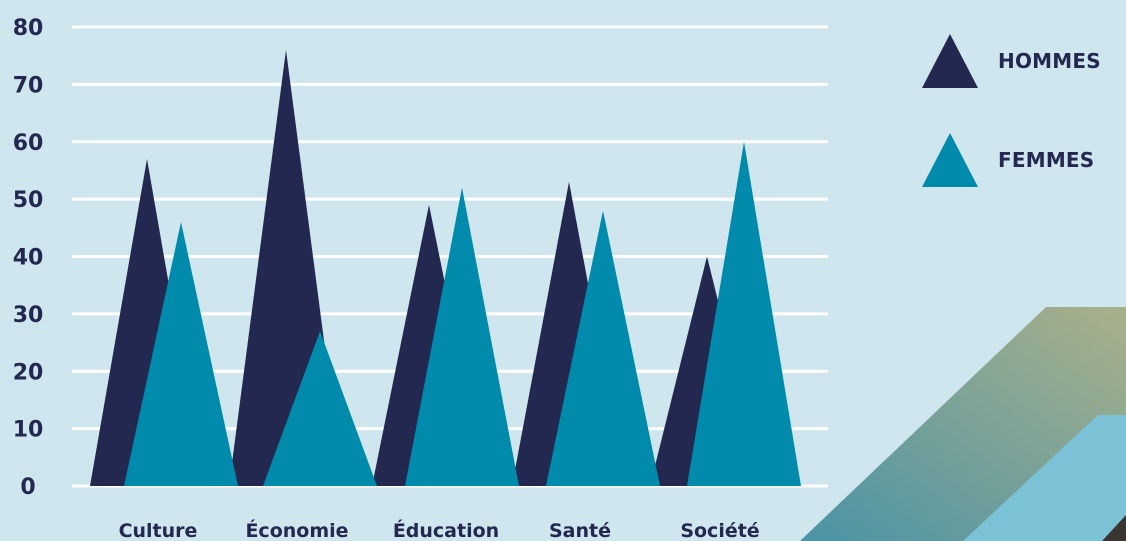 The width and height of the screenshot is (1126, 541). I want to click on y-tick-label: 50, so click(28, 200).